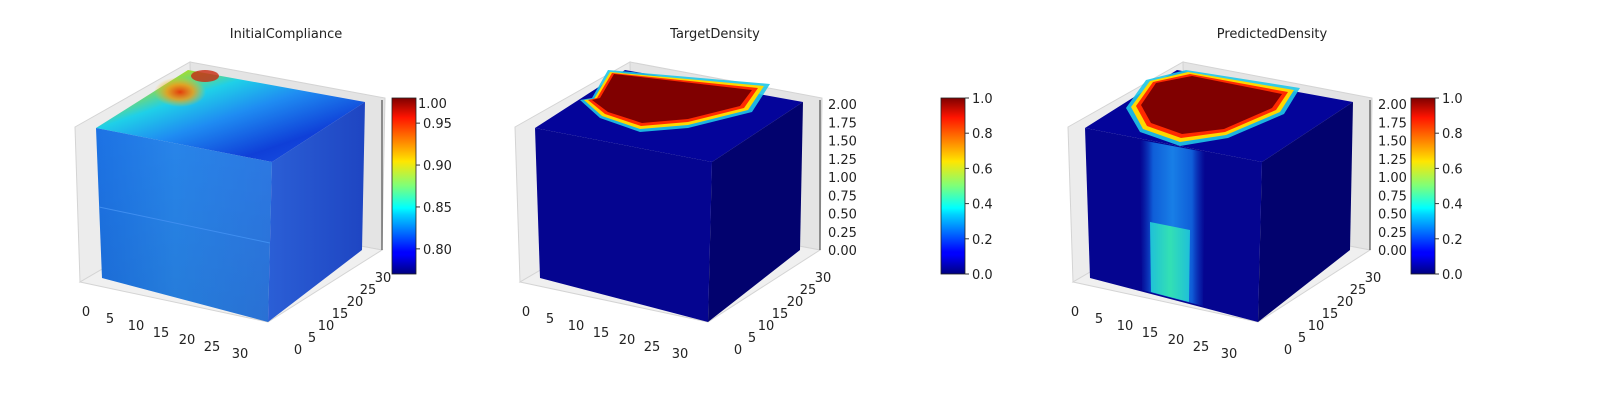 The height and width of the screenshot is (400, 1600). What do you see at coordinates (1452, 99) in the screenshot?
I see `chart3-colorbar-tick: 1.0` at bounding box center [1452, 99].